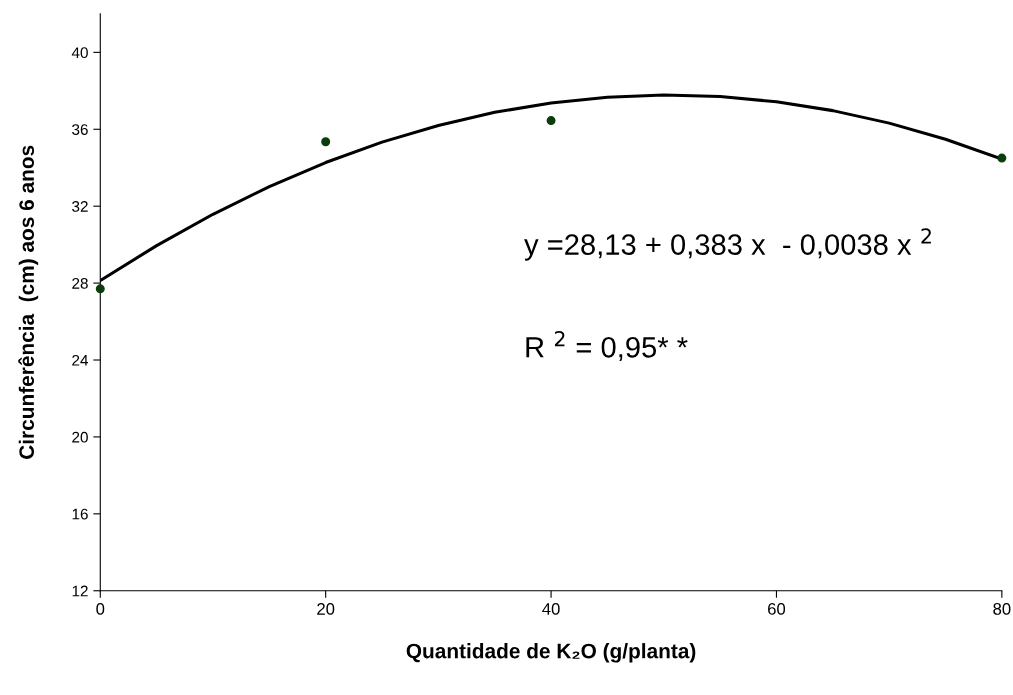  I want to click on x-tick-label: 0, so click(100, 609).